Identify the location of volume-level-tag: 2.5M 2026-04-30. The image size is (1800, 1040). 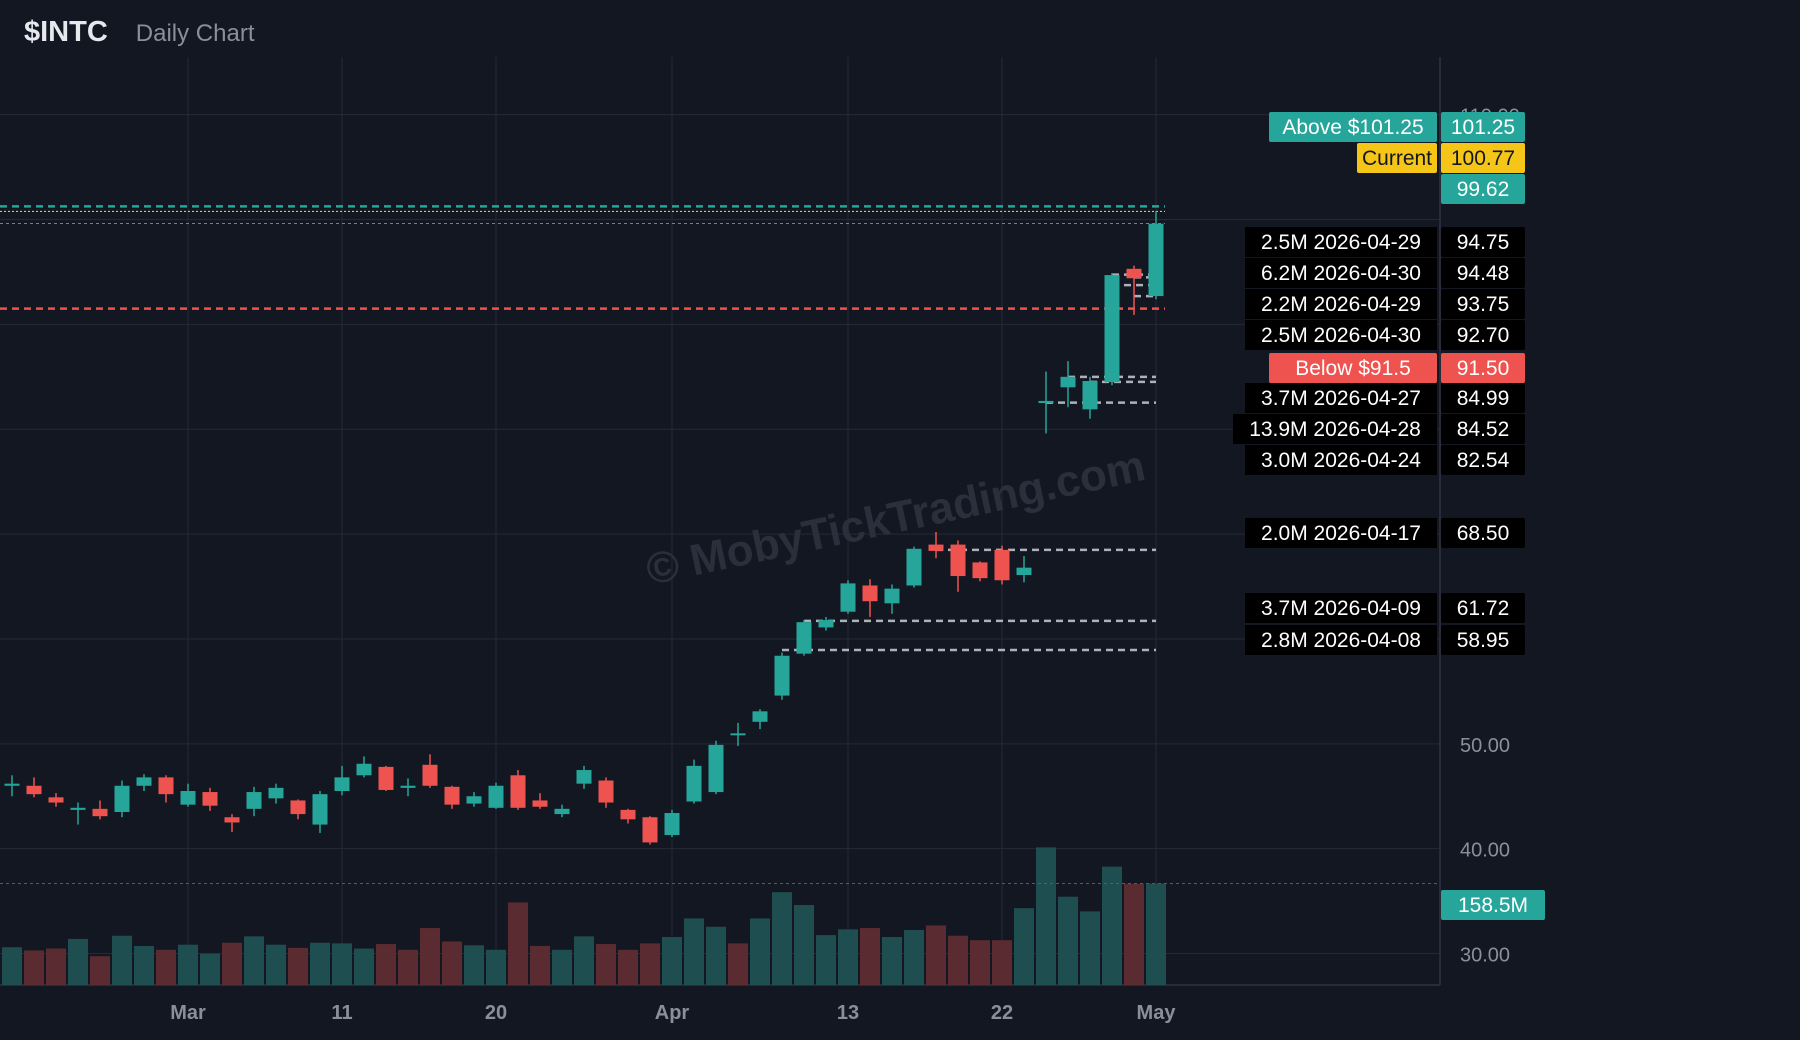
(1341, 335).